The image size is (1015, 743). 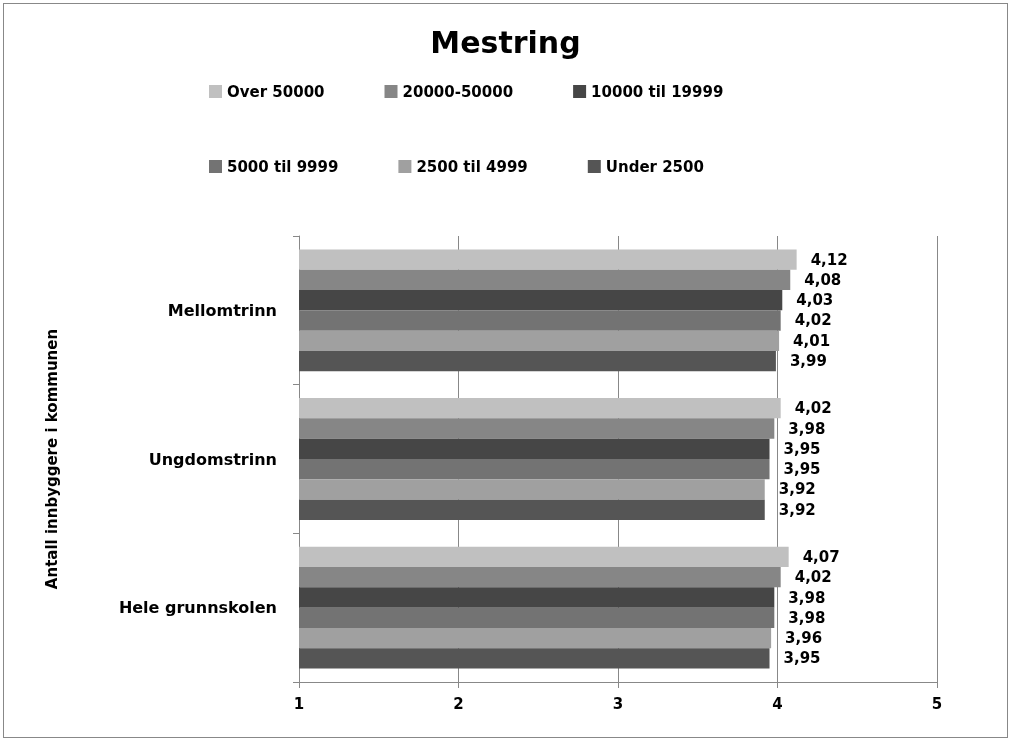 I want to click on data-label: 3,96, so click(x=804, y=638).